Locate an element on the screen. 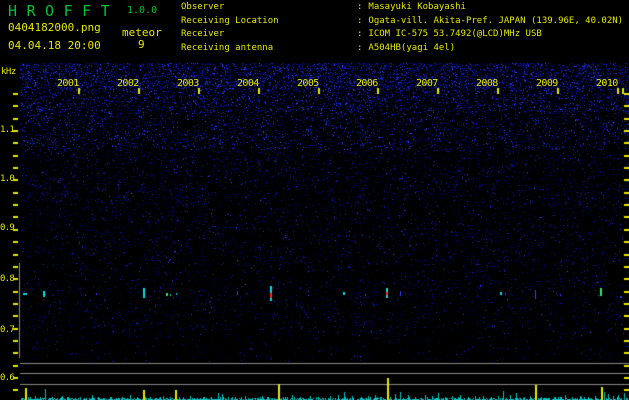  freq-tick-label: 0.7 is located at coordinates (7, 330).